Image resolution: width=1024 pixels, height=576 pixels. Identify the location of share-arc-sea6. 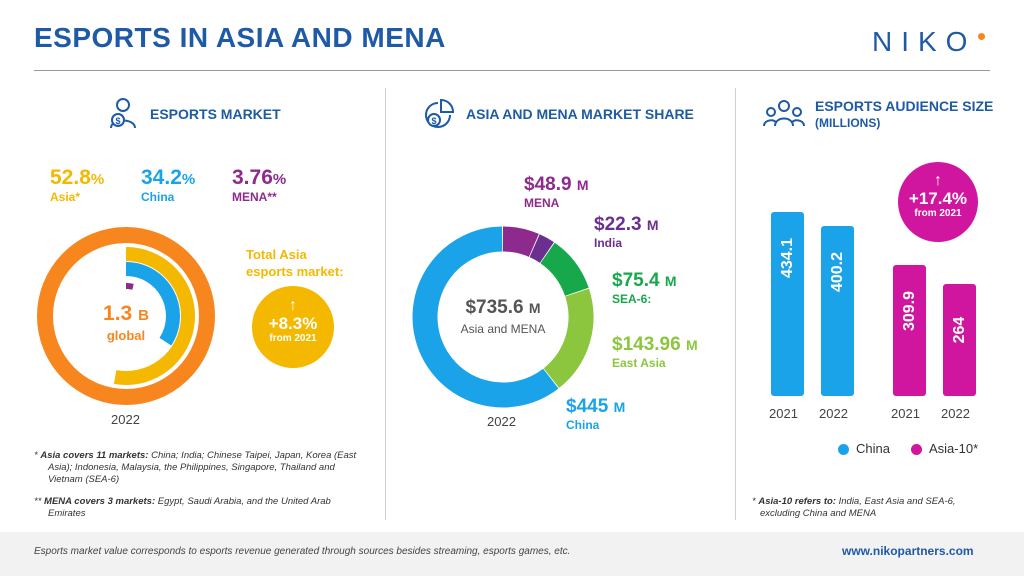
(564, 269).